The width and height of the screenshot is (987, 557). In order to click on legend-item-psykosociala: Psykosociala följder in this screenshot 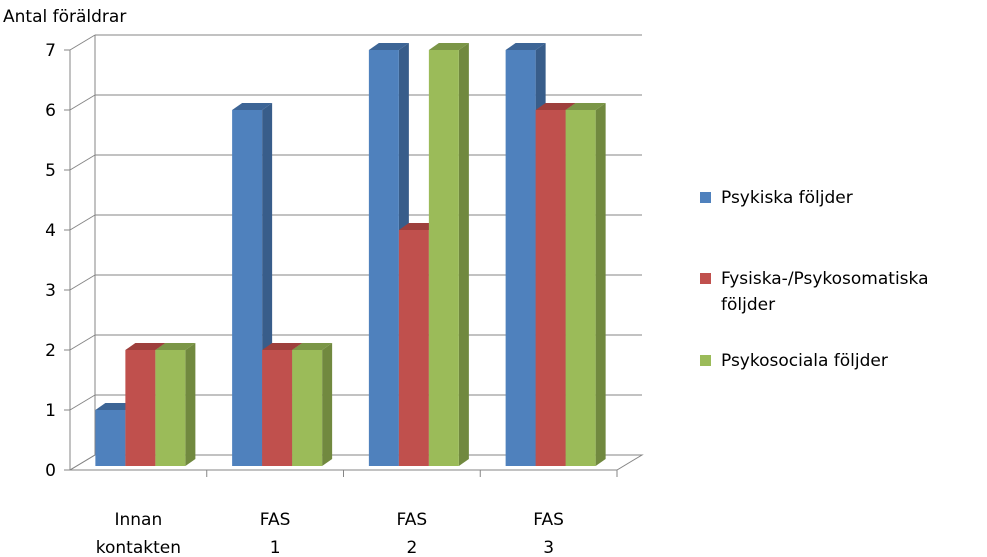, I will do `click(838, 361)`.